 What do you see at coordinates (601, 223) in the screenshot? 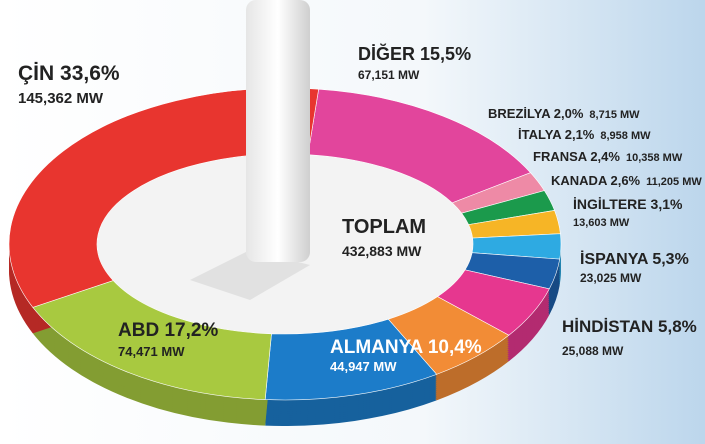
I see `capacity-label: 13,603 MW` at bounding box center [601, 223].